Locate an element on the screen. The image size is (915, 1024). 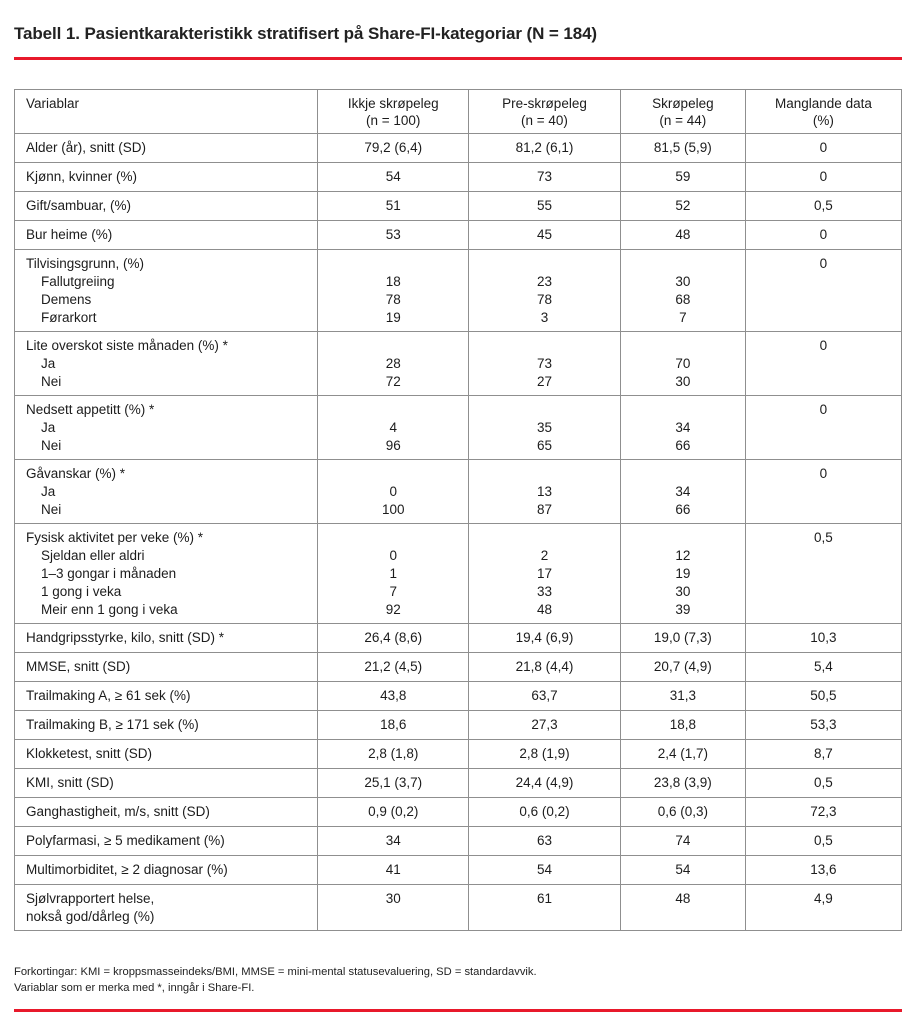
value-line: 23,8 (3,9) is located at coordinates (682, 782).